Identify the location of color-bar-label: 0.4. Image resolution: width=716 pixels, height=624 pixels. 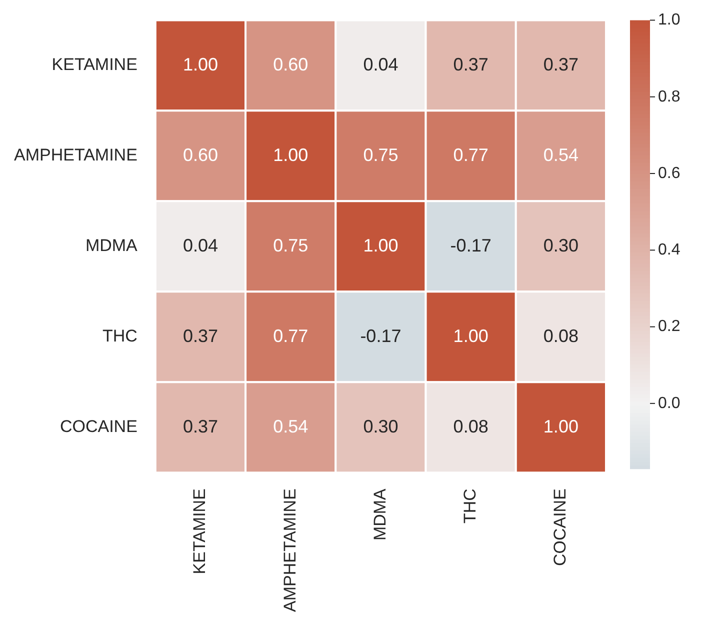
(669, 250).